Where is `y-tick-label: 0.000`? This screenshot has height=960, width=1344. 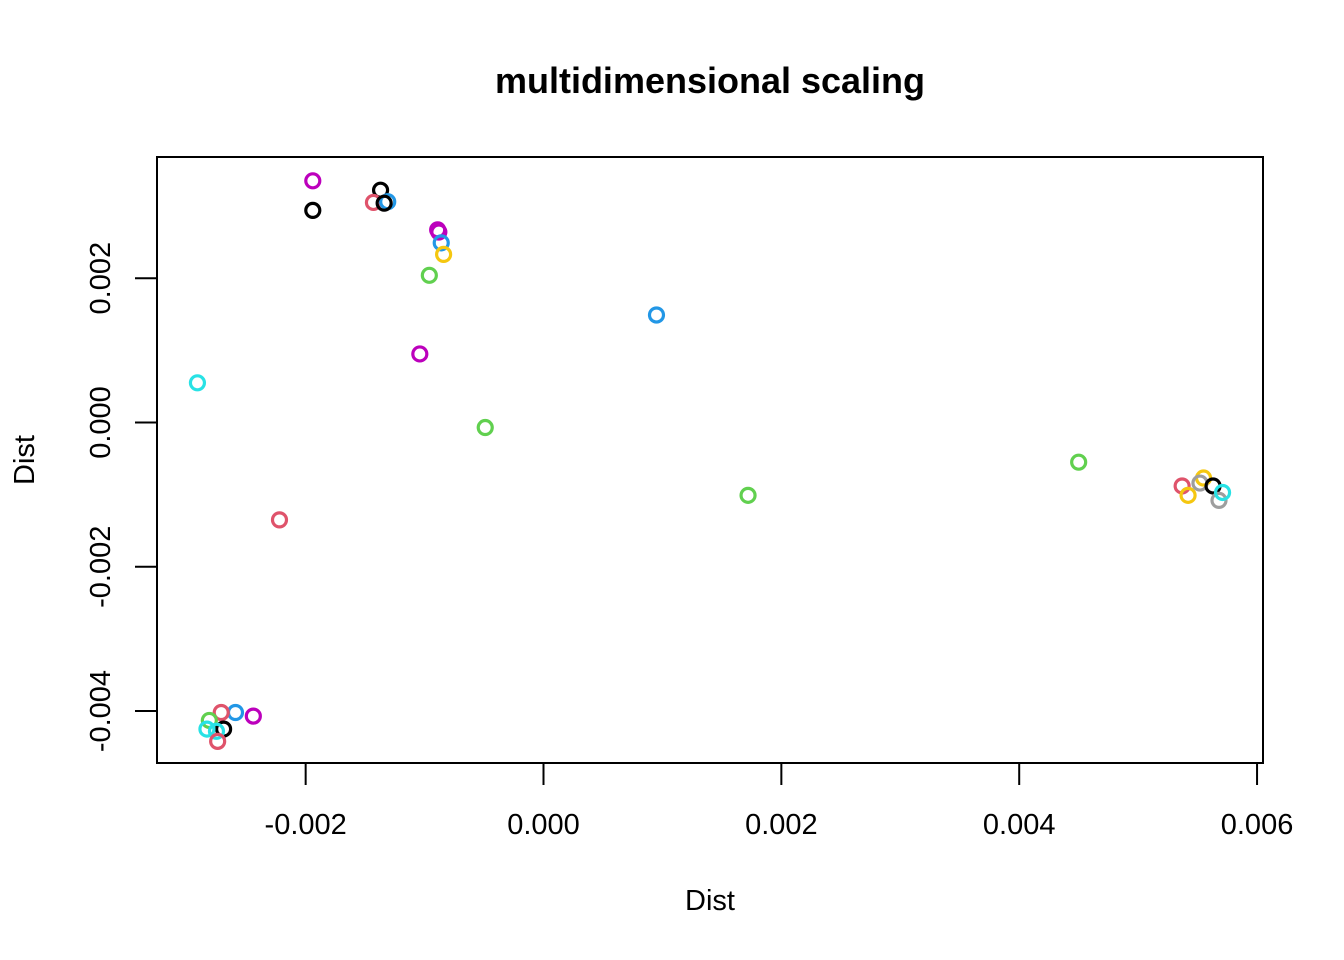 y-tick-label: 0.000 is located at coordinates (101, 422).